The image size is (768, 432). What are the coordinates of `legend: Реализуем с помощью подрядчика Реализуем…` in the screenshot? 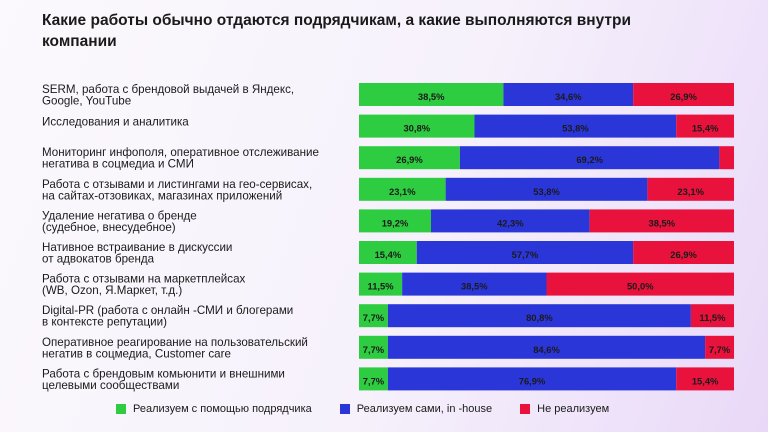 It's located at (376, 409).